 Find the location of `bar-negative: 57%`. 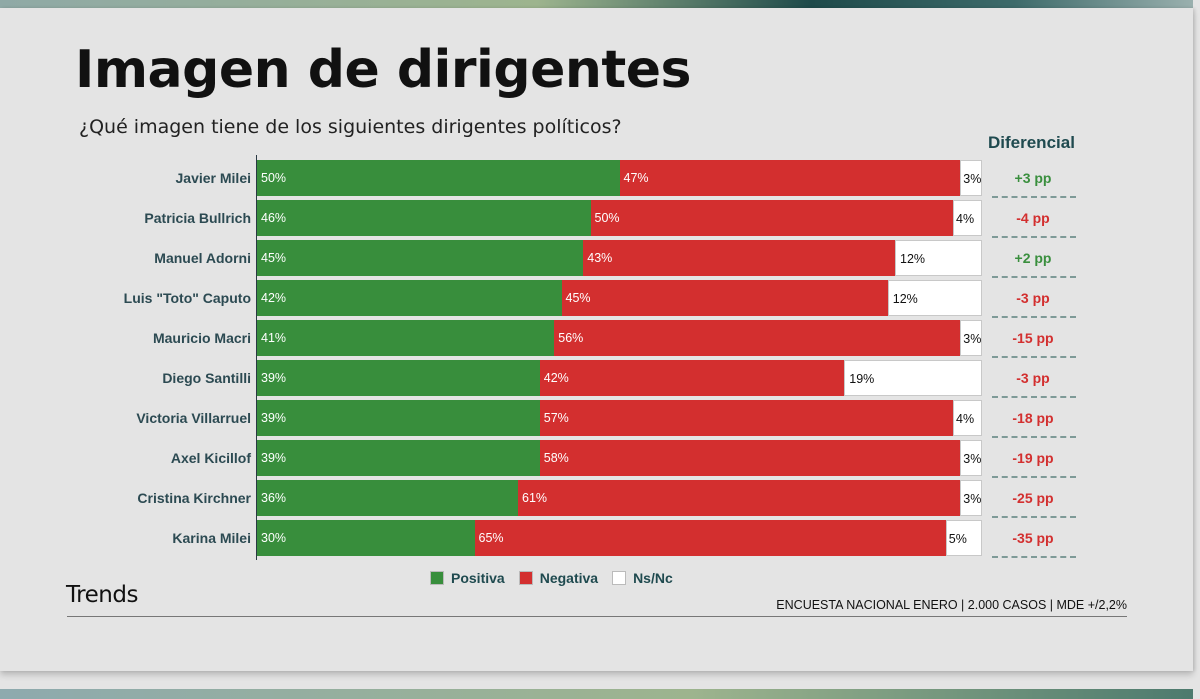

bar-negative: 57% is located at coordinates (746, 418).